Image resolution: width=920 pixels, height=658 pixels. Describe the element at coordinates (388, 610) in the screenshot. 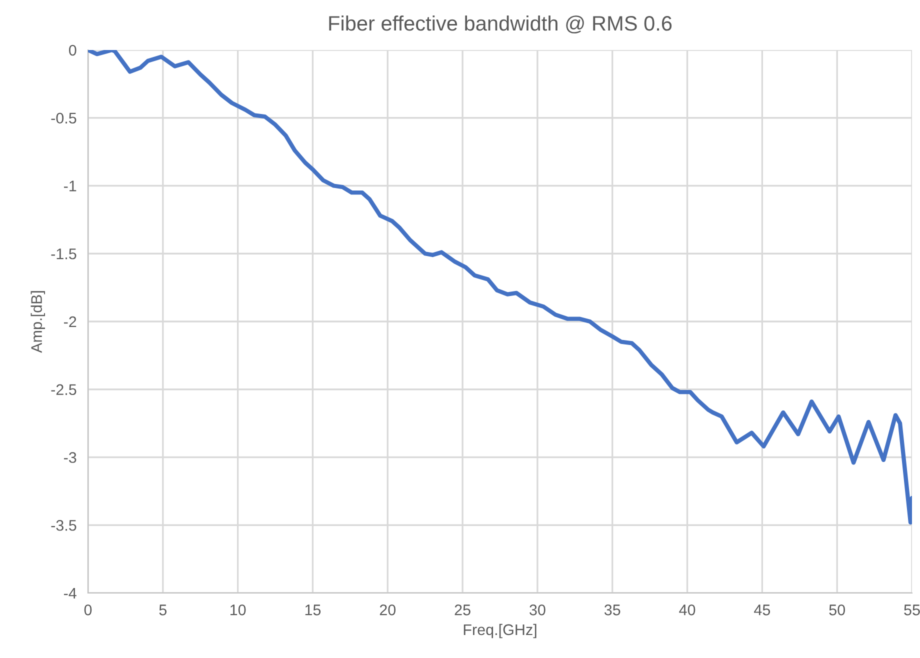

I see `x-tick-label: 20` at that location.